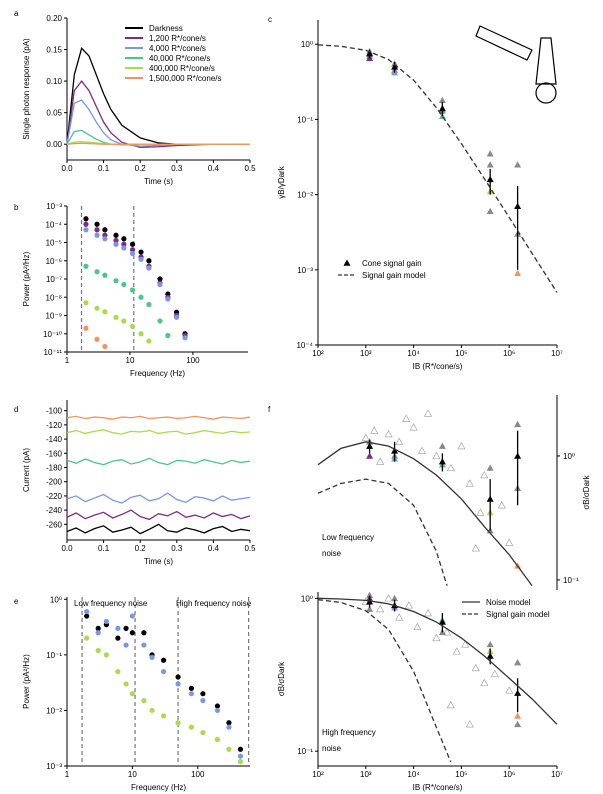 This screenshot has width=603, height=794. Describe the element at coordinates (438, 366) in the screenshot. I see `x-axis-label: IB (R*/cone/s)` at that location.